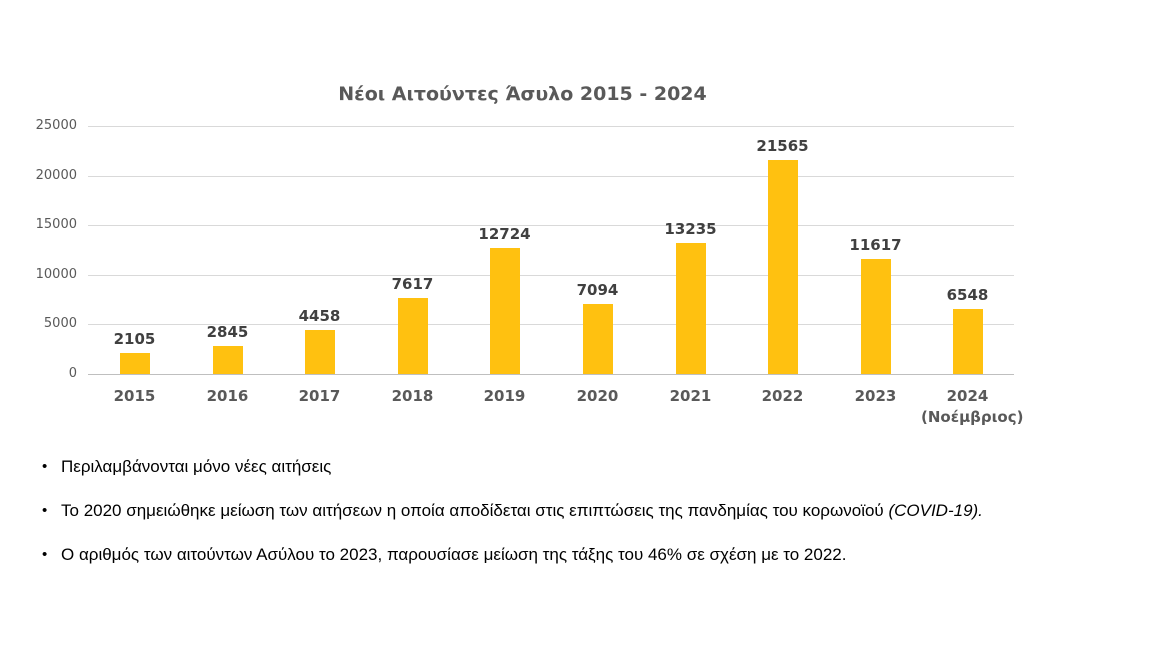  I want to click on bar-value-label: 11617, so click(875, 245).